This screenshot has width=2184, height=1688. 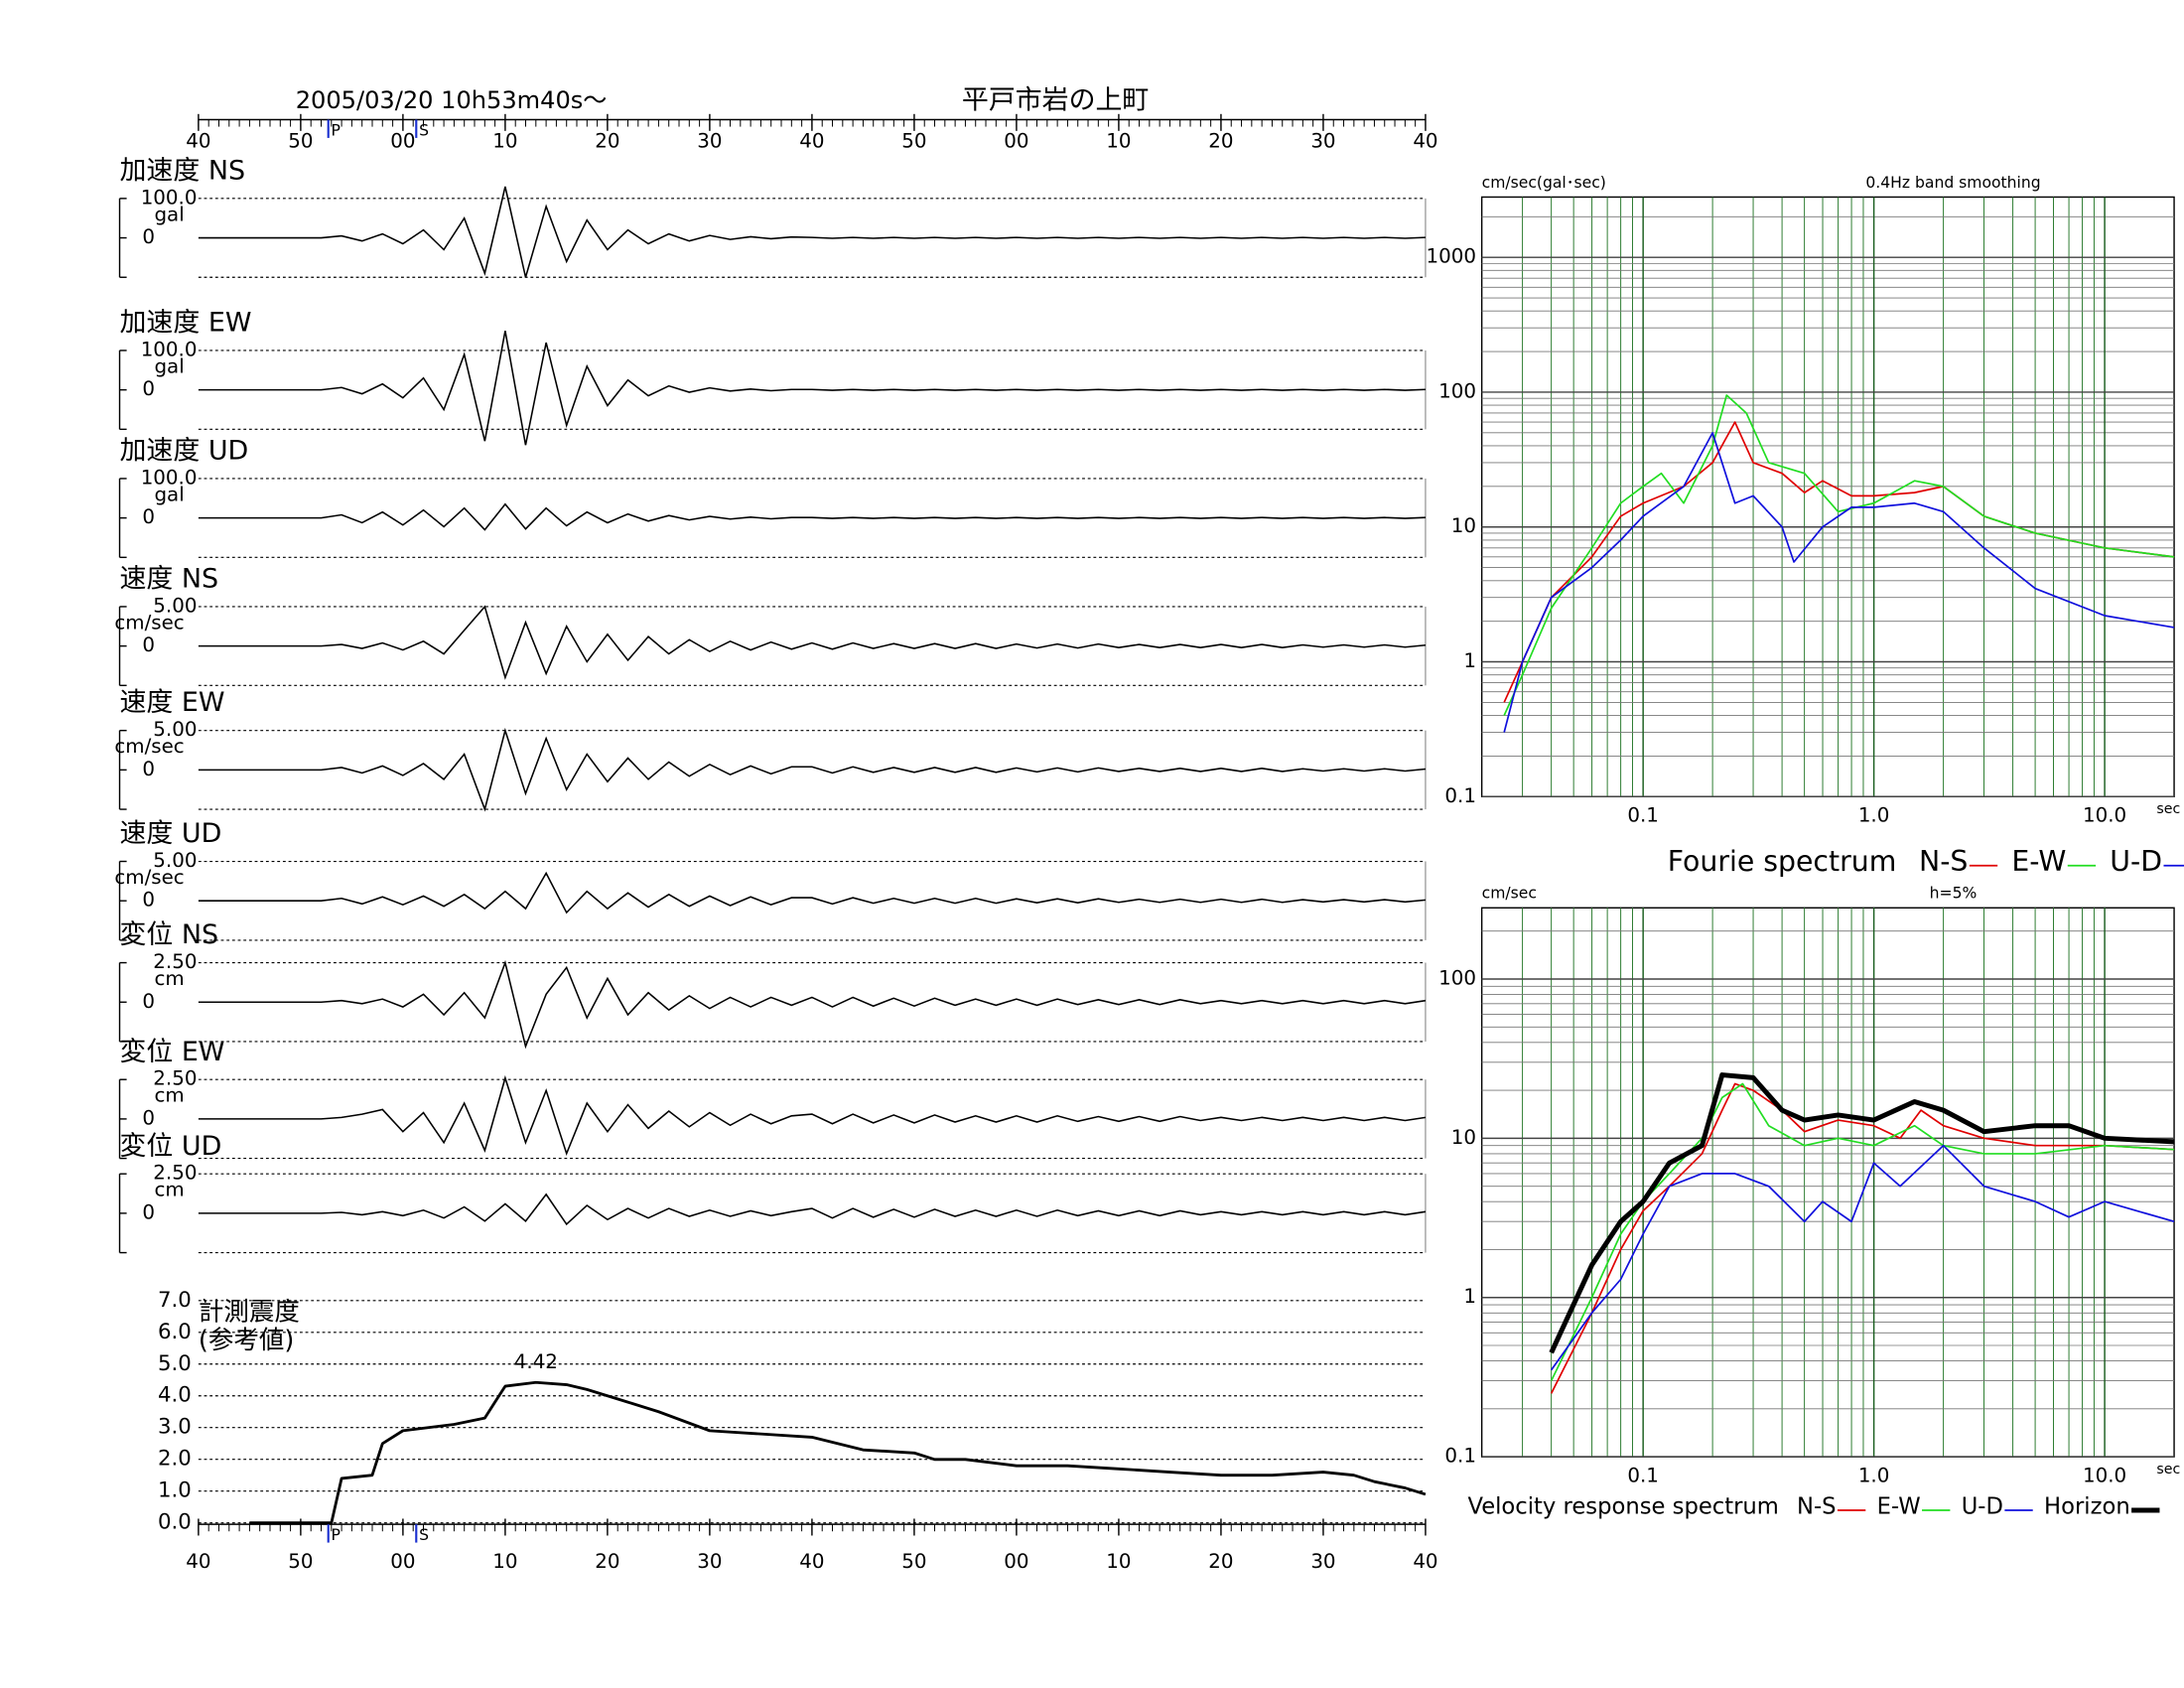 I want to click on legend-label: Horizon, so click(x=2087, y=1507).